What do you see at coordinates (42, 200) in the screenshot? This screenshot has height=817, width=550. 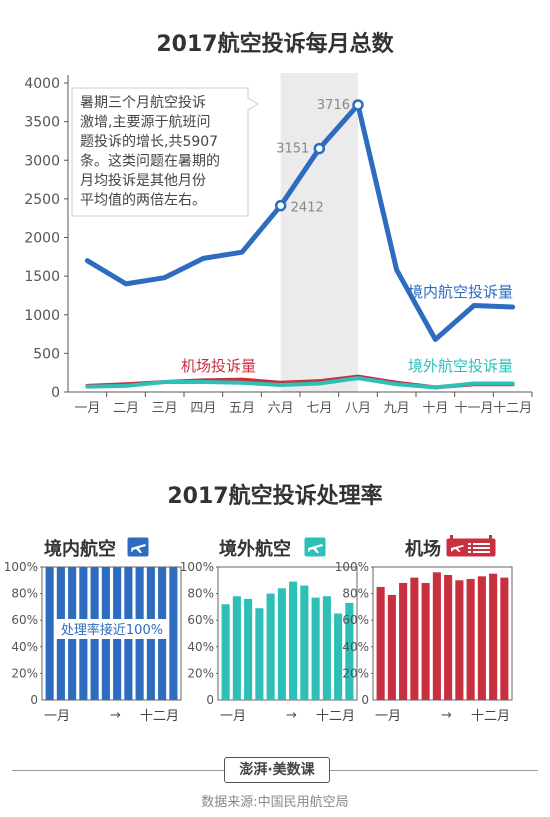 I see `y-tick-label: 2500` at bounding box center [42, 200].